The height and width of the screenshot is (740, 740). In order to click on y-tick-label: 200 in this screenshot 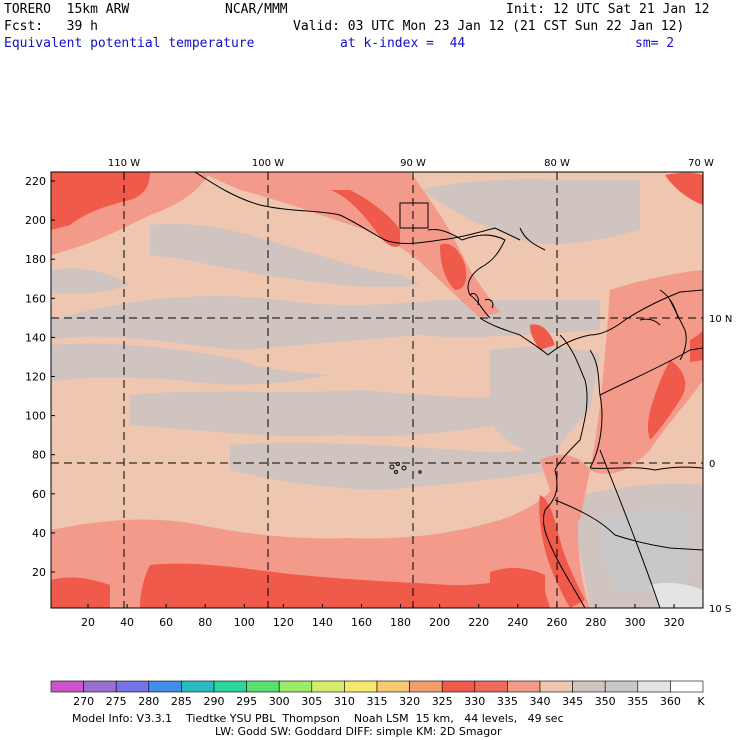, I will do `click(35, 220)`.